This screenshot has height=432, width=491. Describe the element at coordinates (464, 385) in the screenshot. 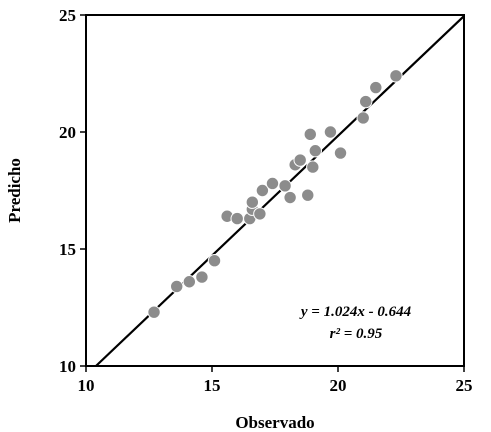

I see `x-tick-label: 25` at that location.